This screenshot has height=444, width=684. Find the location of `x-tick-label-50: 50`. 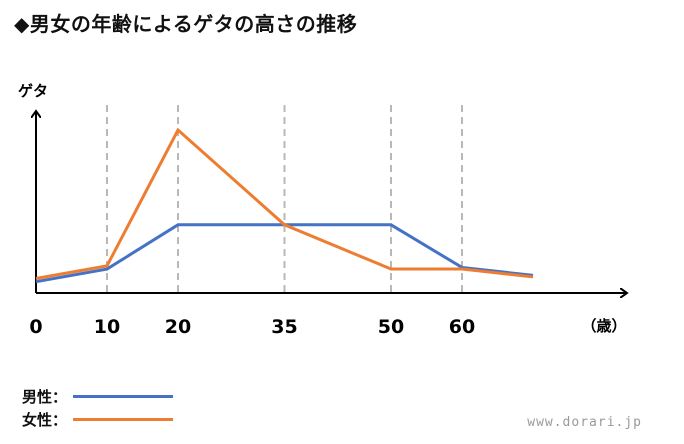

x-tick-label-50: 50 is located at coordinates (391, 327).